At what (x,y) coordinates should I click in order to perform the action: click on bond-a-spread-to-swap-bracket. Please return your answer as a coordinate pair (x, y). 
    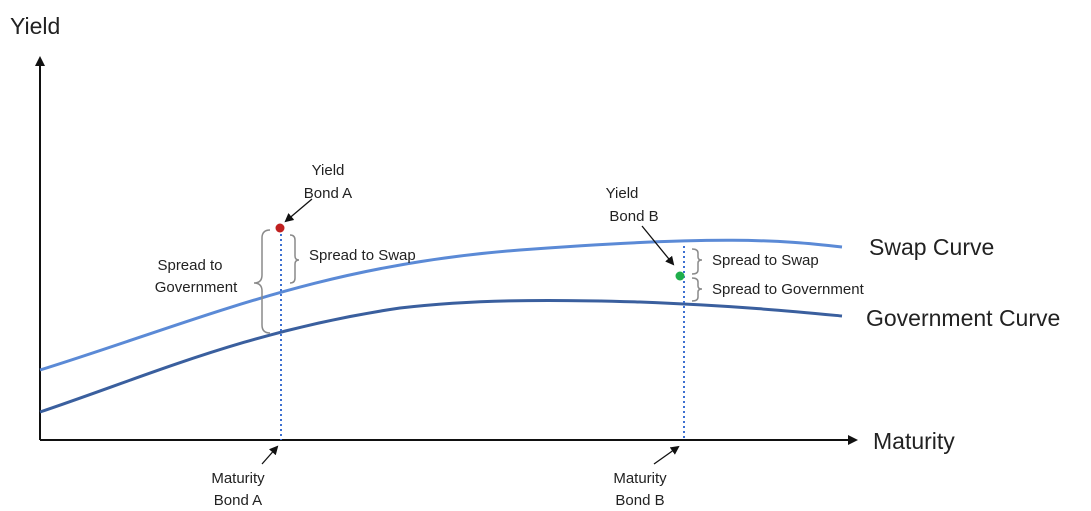
    Looking at the image, I should click on (294, 259).